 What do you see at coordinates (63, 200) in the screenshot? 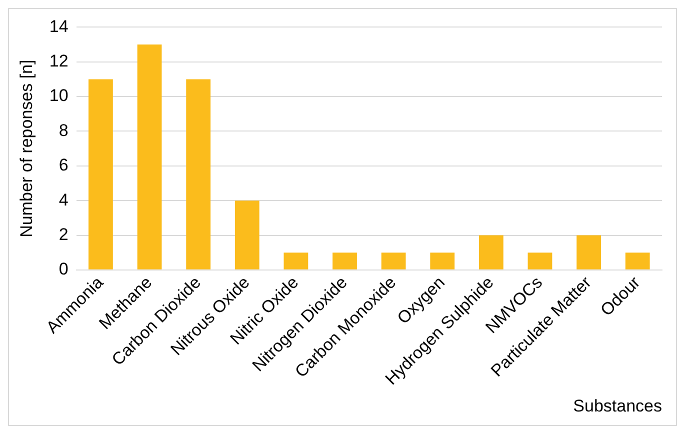
I see `y-tick-label: 4` at bounding box center [63, 200].